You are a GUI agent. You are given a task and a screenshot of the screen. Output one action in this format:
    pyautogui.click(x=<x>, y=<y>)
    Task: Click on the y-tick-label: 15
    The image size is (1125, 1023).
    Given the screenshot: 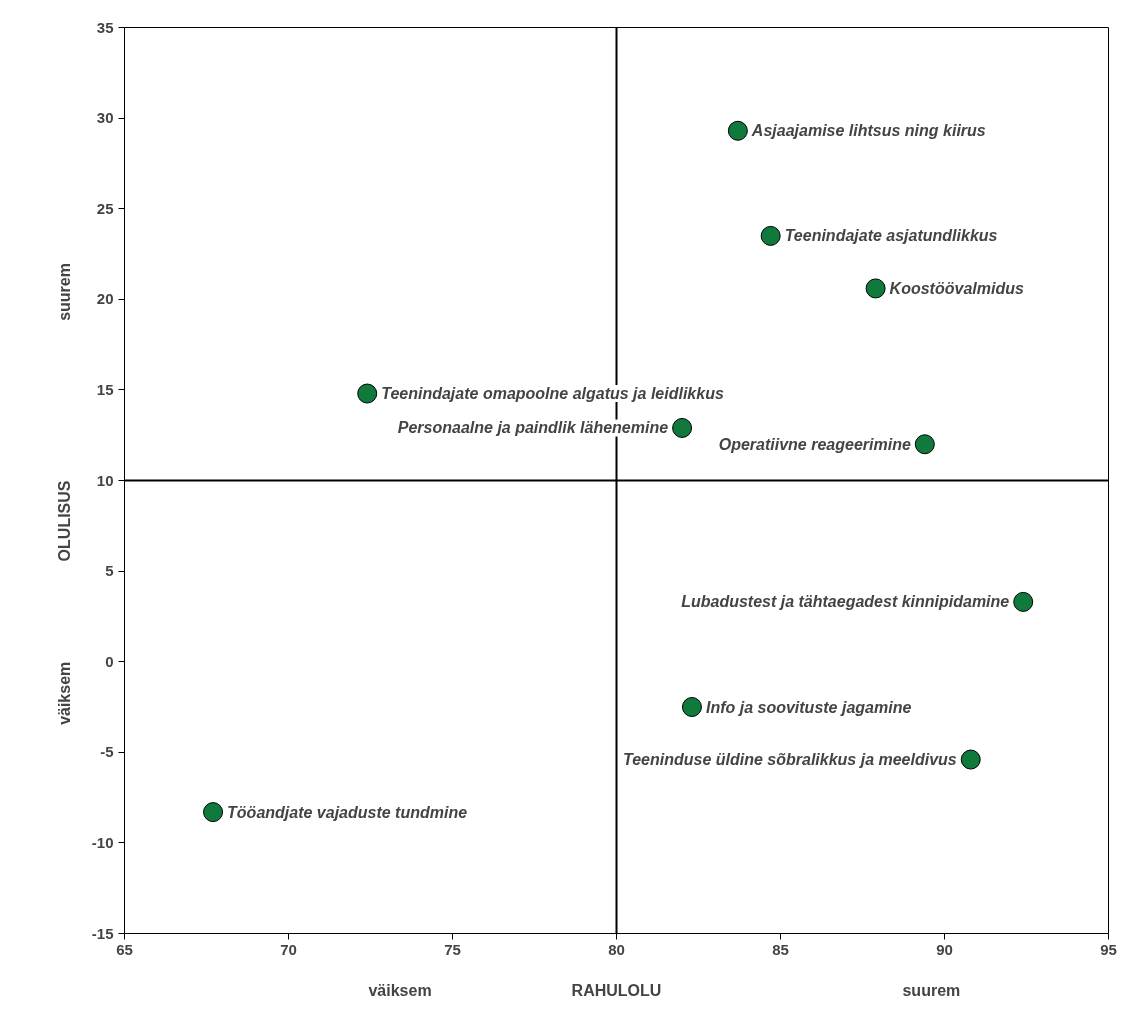 What is the action you would take?
    pyautogui.click(x=105, y=389)
    